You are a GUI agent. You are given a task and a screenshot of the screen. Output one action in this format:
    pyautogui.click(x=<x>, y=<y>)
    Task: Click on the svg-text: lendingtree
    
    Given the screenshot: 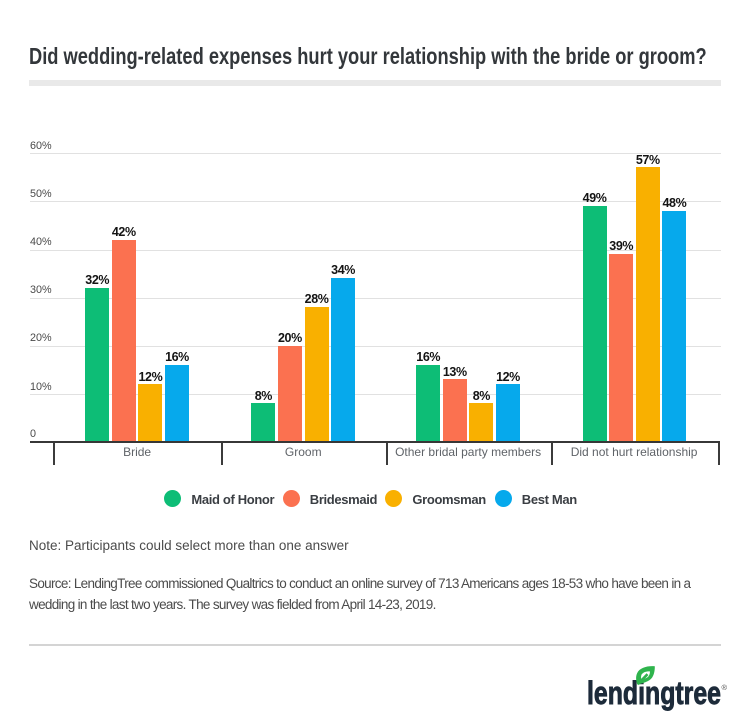 What is the action you would take?
    pyautogui.click(x=654, y=693)
    